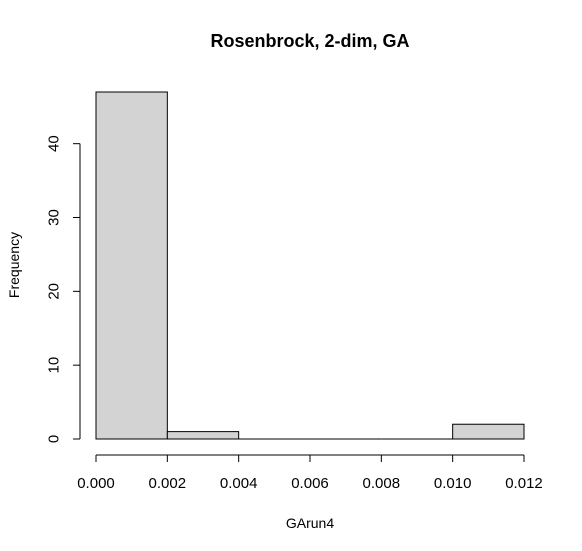  I want to click on x-tick-label: 0.008, so click(382, 483).